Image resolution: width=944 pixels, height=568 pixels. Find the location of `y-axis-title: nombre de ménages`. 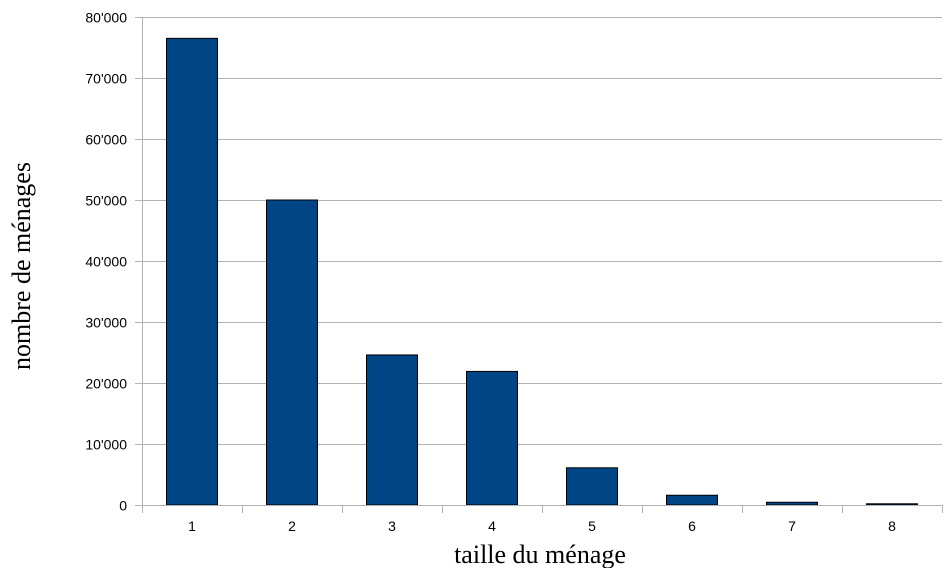

y-axis-title: nombre de ménages is located at coordinates (21, 266).